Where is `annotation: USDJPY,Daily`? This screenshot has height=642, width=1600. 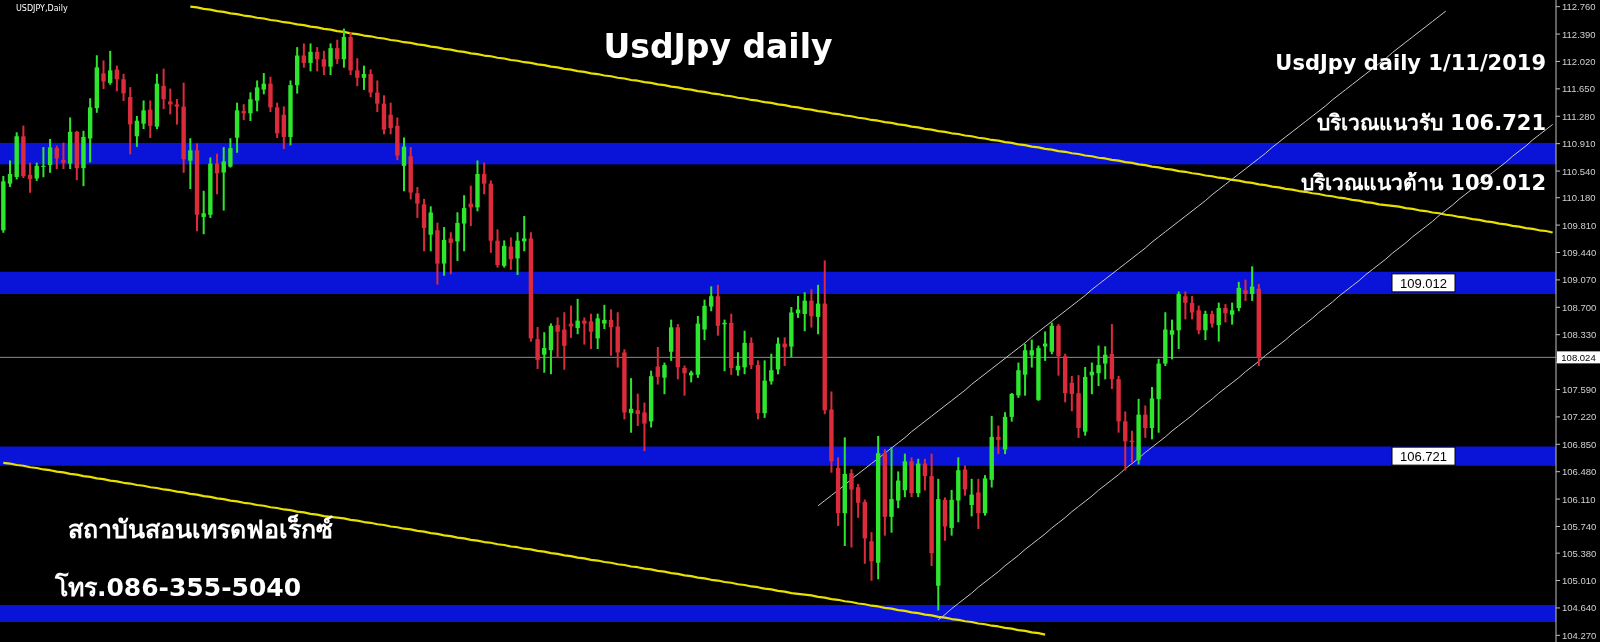 annotation: USDJPY,Daily is located at coordinates (42, 8).